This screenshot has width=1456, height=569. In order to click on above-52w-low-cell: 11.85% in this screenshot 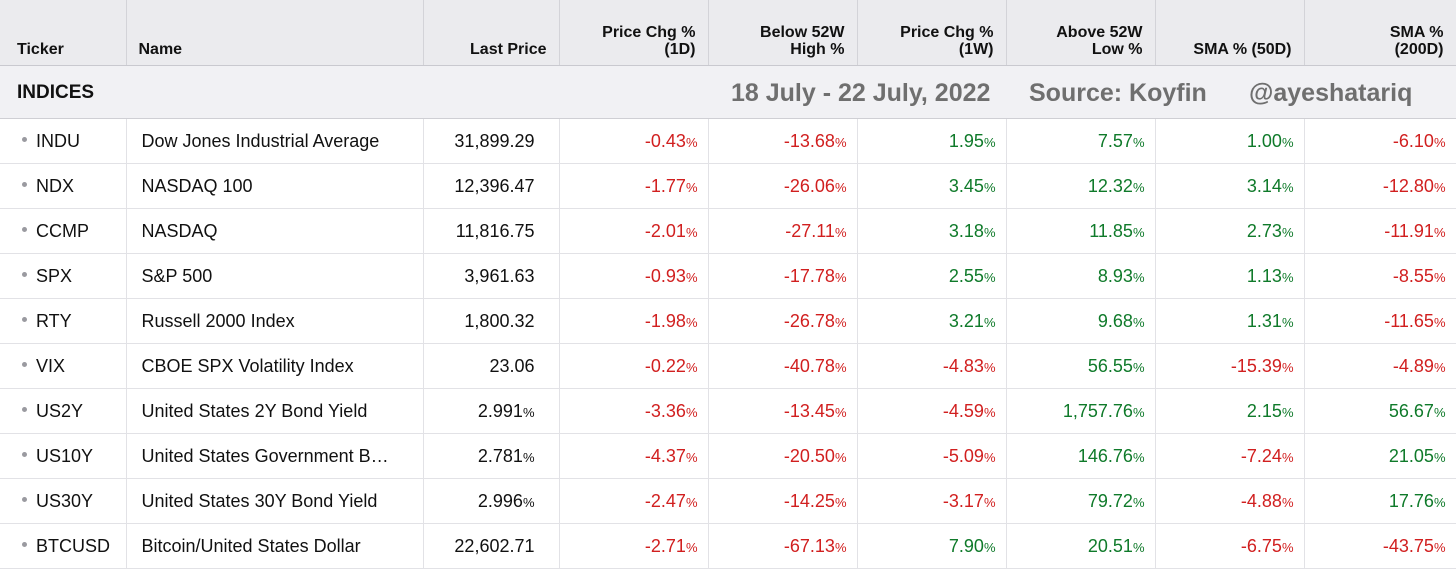, I will do `click(1081, 231)`.